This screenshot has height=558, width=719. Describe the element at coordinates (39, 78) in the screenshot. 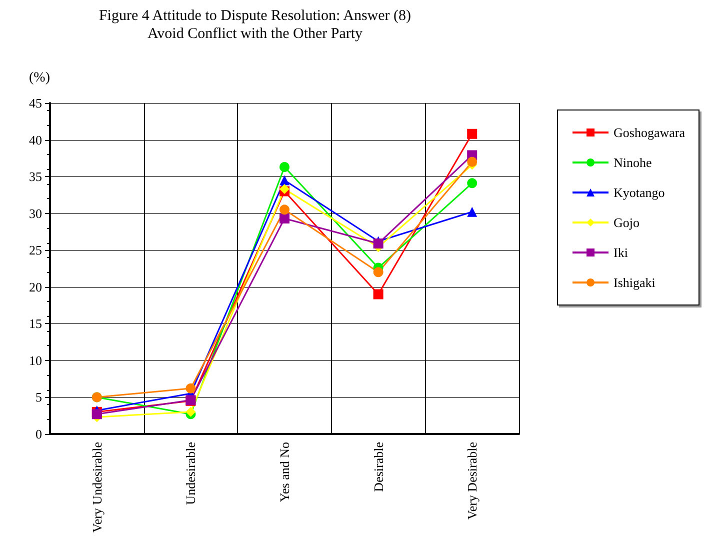

I see `y-axis-title: (%)` at that location.